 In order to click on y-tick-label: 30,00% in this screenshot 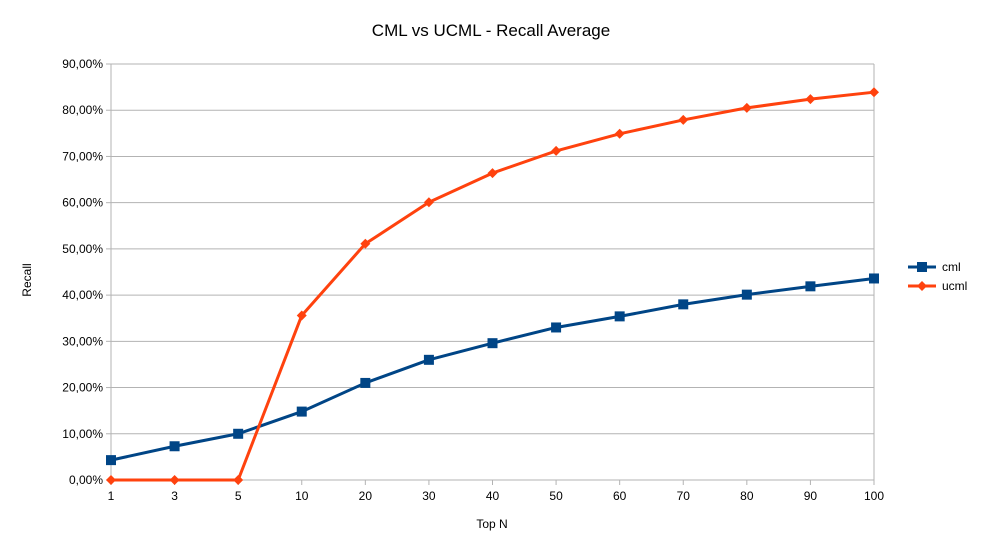, I will do `click(82, 341)`.